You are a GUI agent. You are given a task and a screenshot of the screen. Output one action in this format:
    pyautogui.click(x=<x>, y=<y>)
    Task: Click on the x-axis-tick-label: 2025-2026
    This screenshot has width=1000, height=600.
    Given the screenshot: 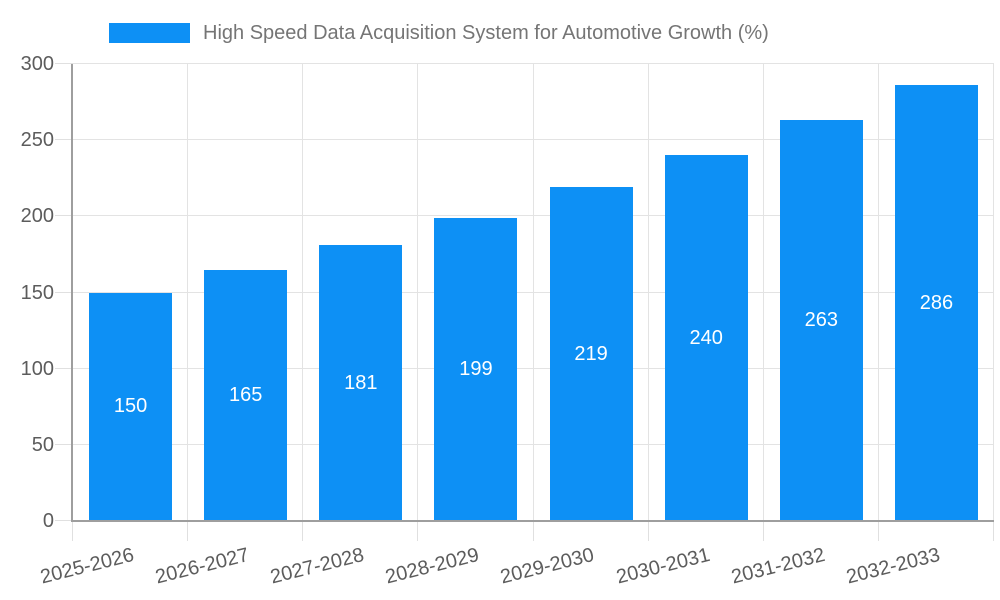 What is the action you would take?
    pyautogui.click(x=87, y=566)
    